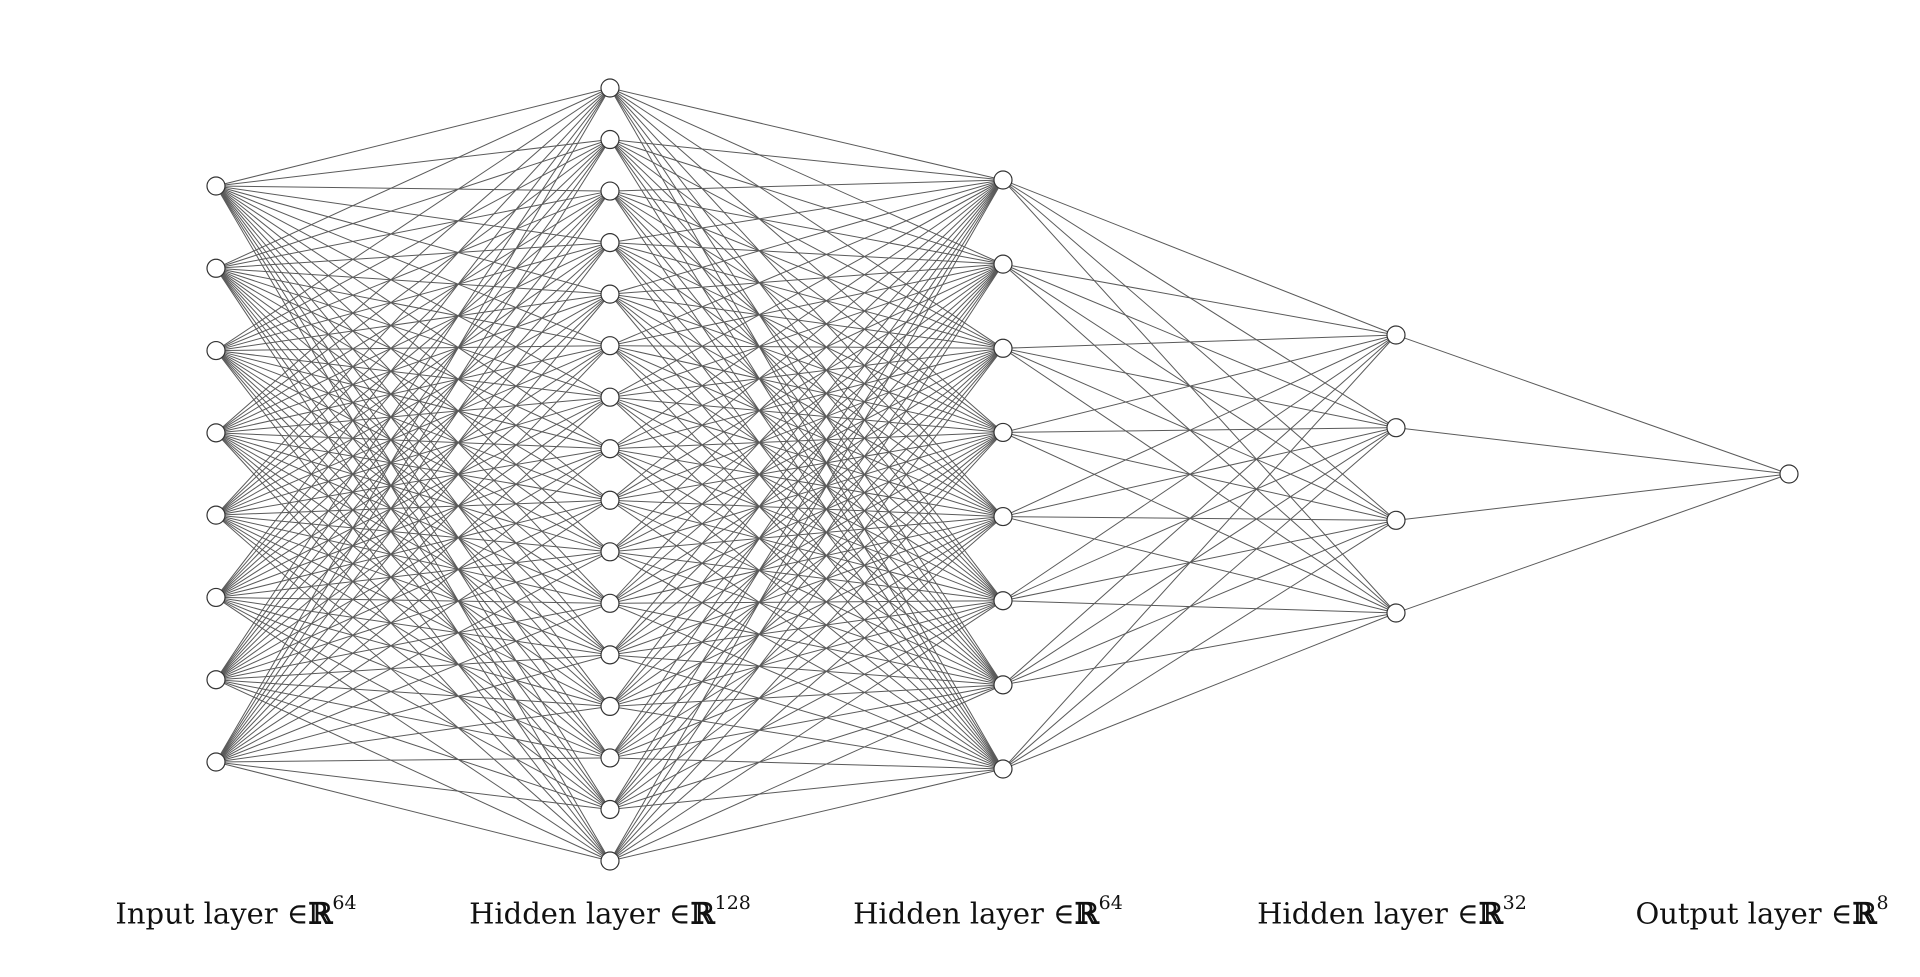  I want to click on layer-label-hidden-2: Hidden layer ∈ℝ64, so click(988, 911).